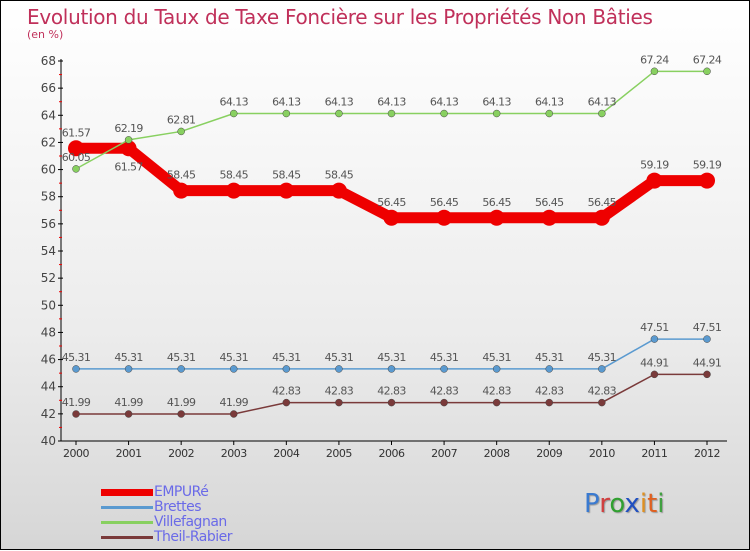  What do you see at coordinates (654, 362) in the screenshot?
I see `data-label: 44.91` at bounding box center [654, 362].